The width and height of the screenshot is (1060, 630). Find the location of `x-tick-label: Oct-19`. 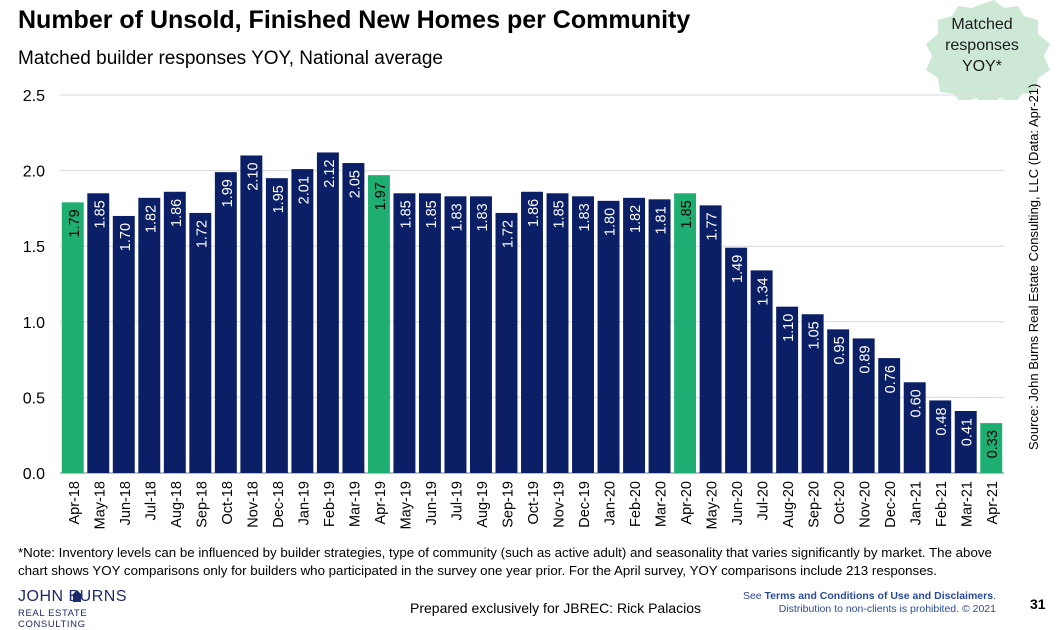

x-tick-label: Oct-19 is located at coordinates (534, 503).